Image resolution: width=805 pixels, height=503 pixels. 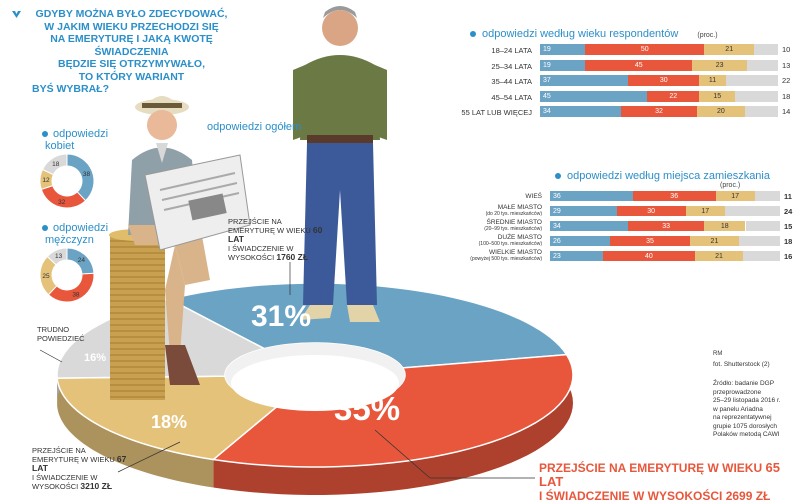 What do you see at coordinates (513, 214) in the screenshot?
I see `bar-category-sub: (do 20 tys. mieszkańców)` at bounding box center [513, 214].